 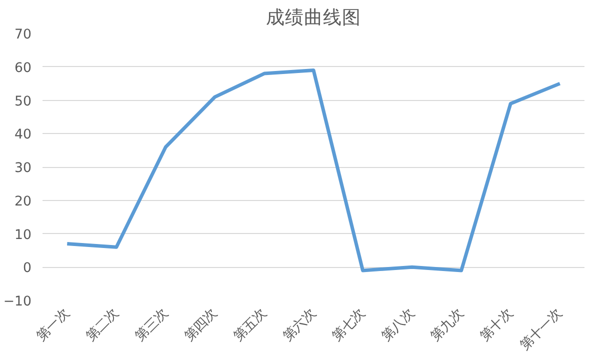 What do you see at coordinates (313, 18) in the screenshot?
I see `chart-title: 成绩曲线图` at bounding box center [313, 18].